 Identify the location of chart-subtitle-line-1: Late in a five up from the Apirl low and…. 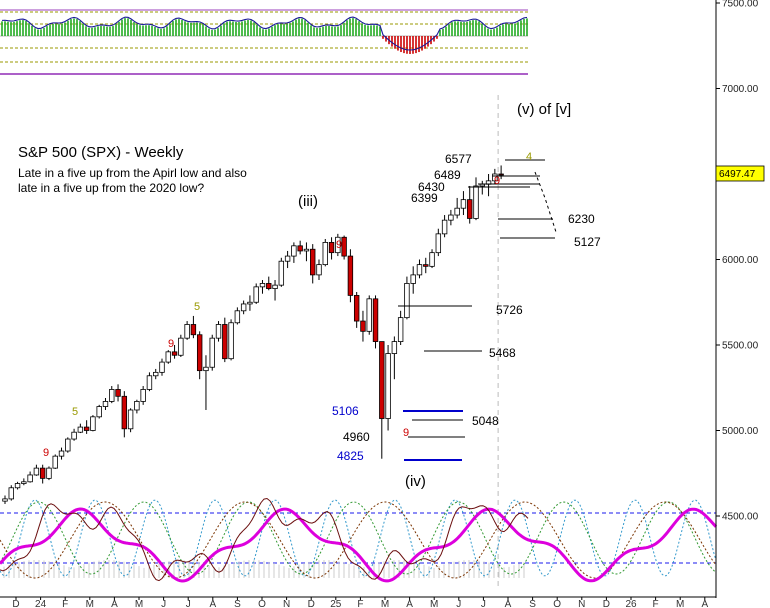
(132, 173).